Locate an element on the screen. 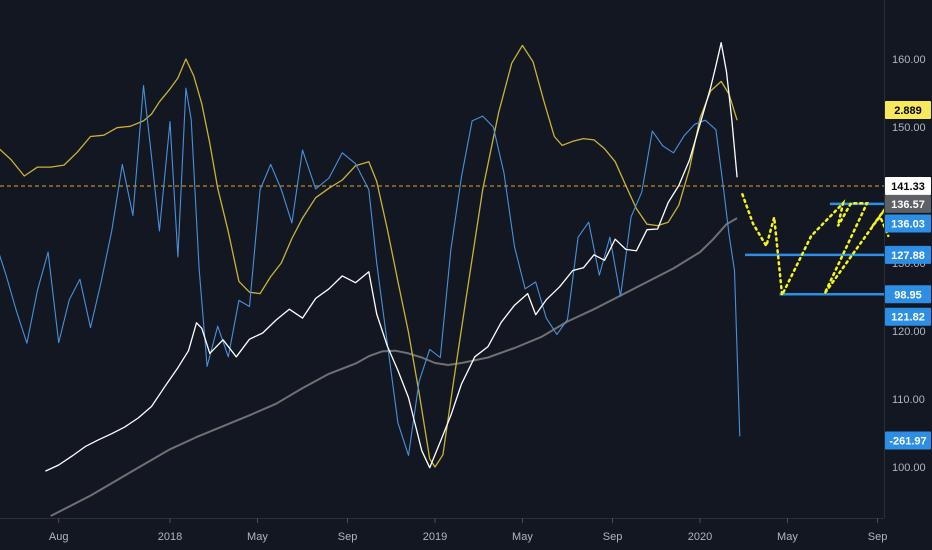 The width and height of the screenshot is (932, 550). price-badge-label: 136.03 is located at coordinates (908, 225).